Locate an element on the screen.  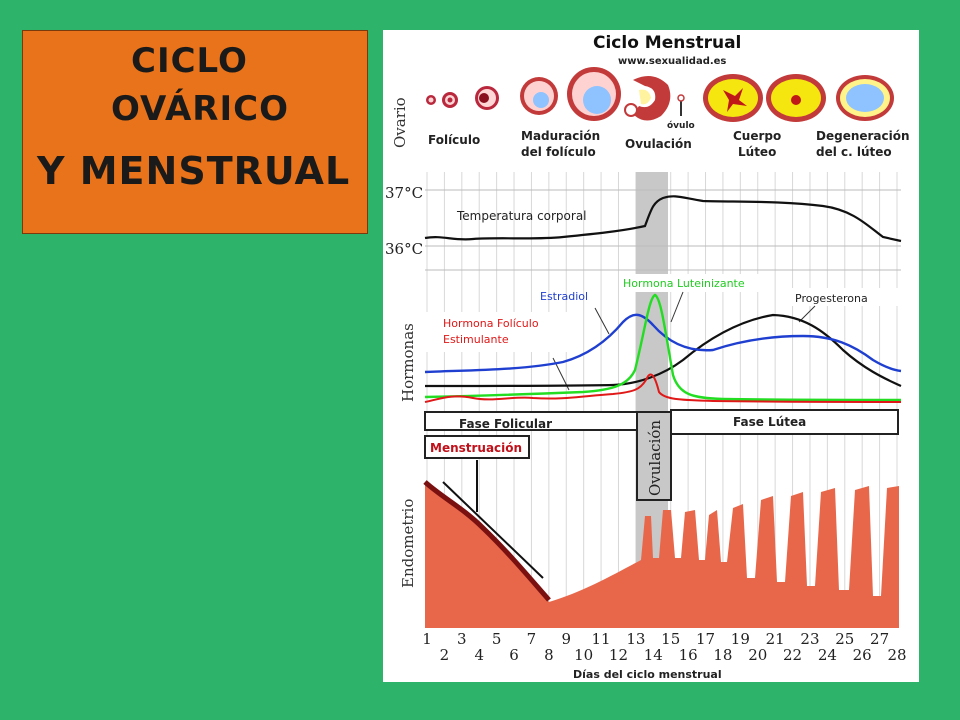
day-tick-label: 22 is located at coordinates (792, 655).